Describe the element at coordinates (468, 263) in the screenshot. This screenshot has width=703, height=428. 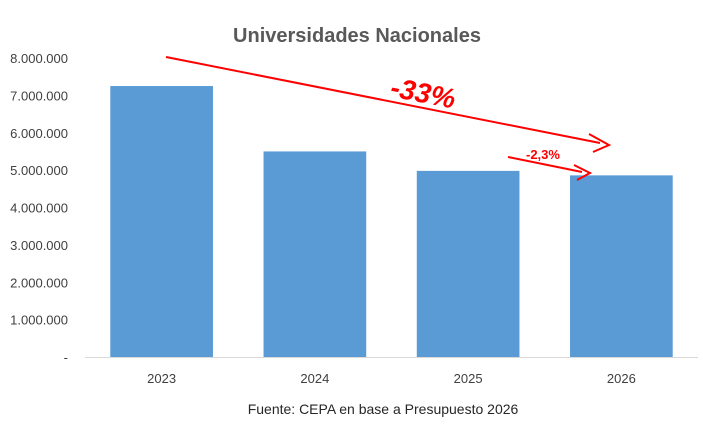
I see `bar-2025` at that location.